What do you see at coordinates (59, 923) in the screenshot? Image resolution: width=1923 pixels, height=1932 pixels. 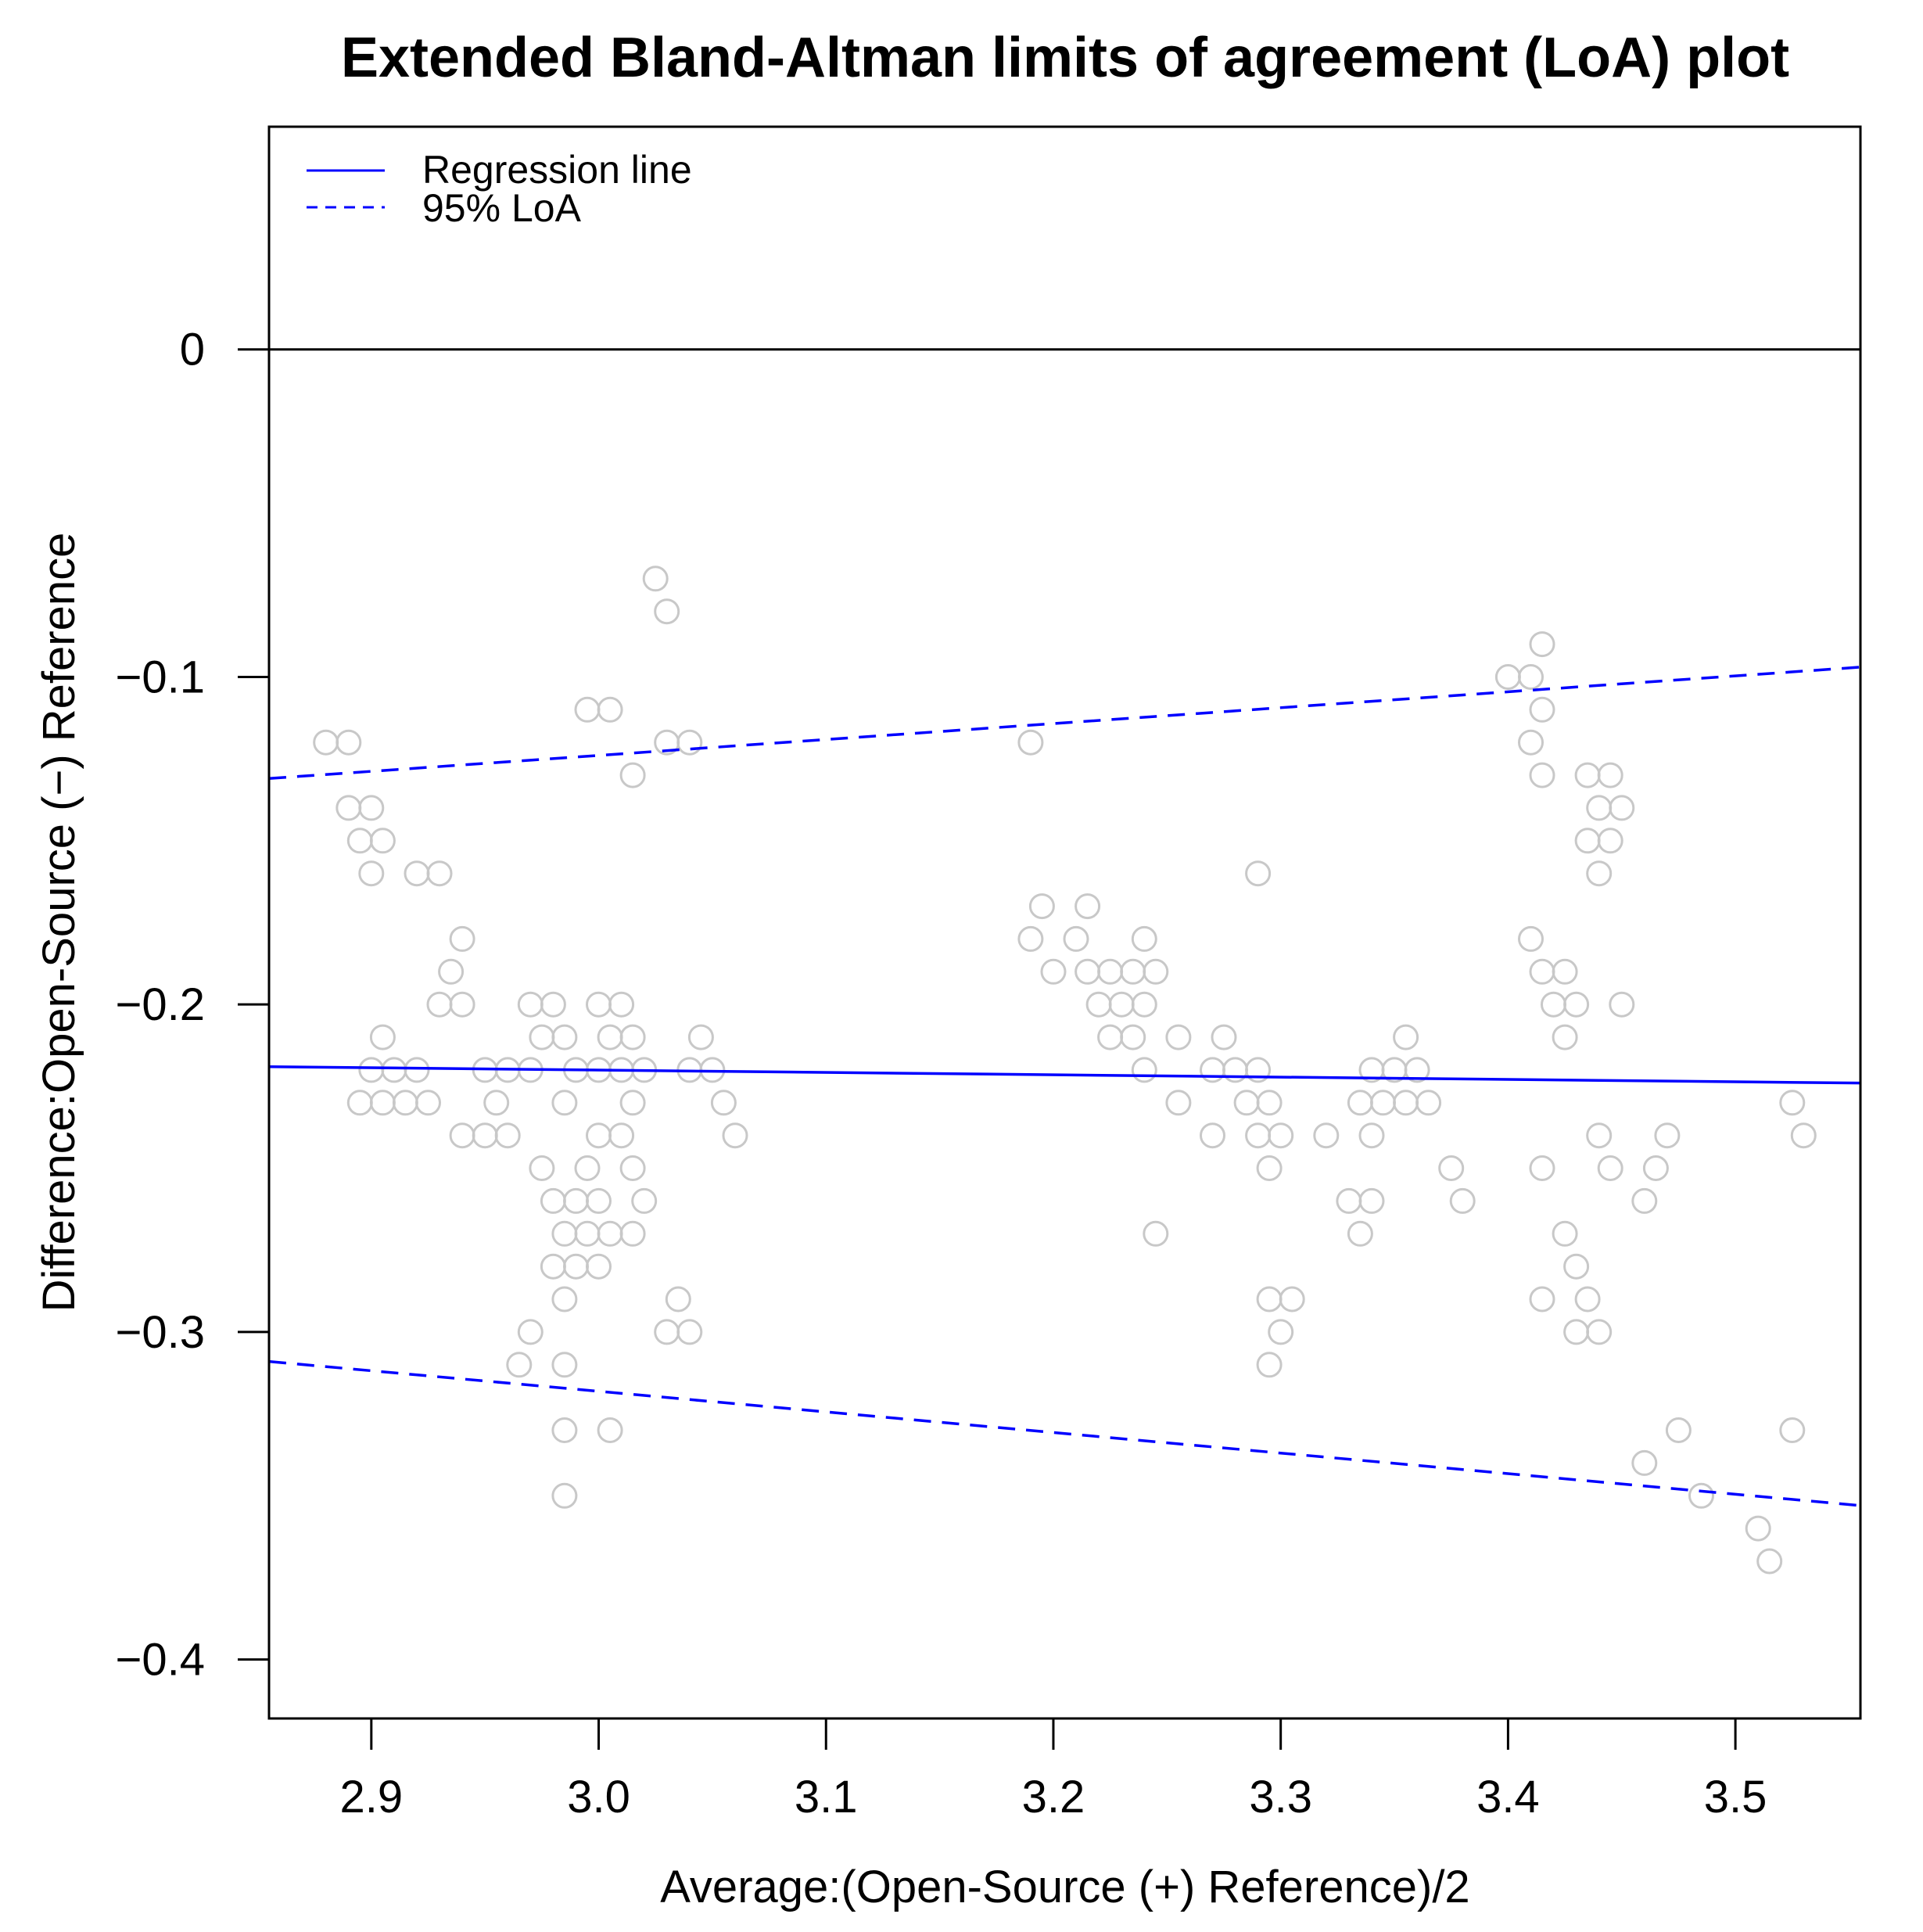 I see `y-axis-label: Difference:Open-Source (−) Reference` at bounding box center [59, 923].